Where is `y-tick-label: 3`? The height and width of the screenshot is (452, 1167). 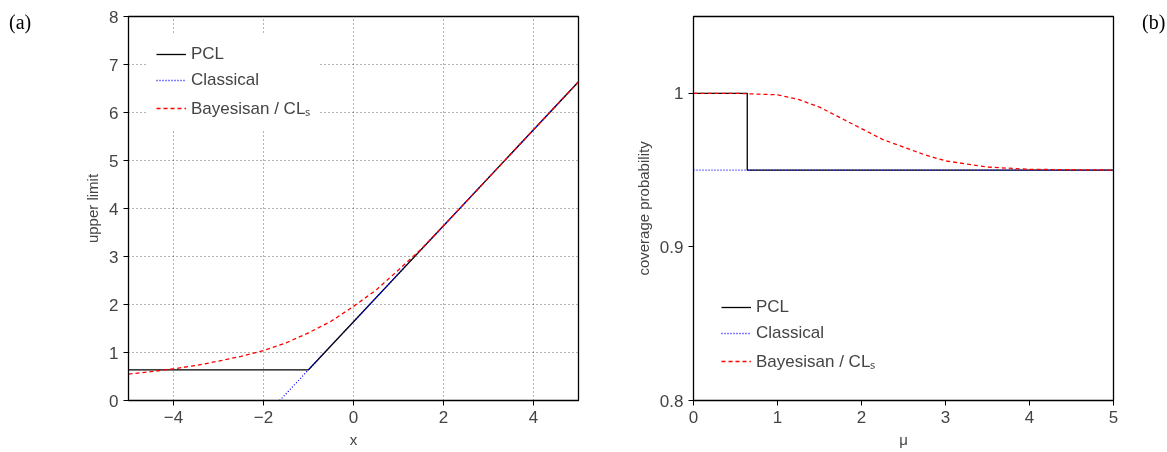
y-tick-label: 3 is located at coordinates (114, 257).